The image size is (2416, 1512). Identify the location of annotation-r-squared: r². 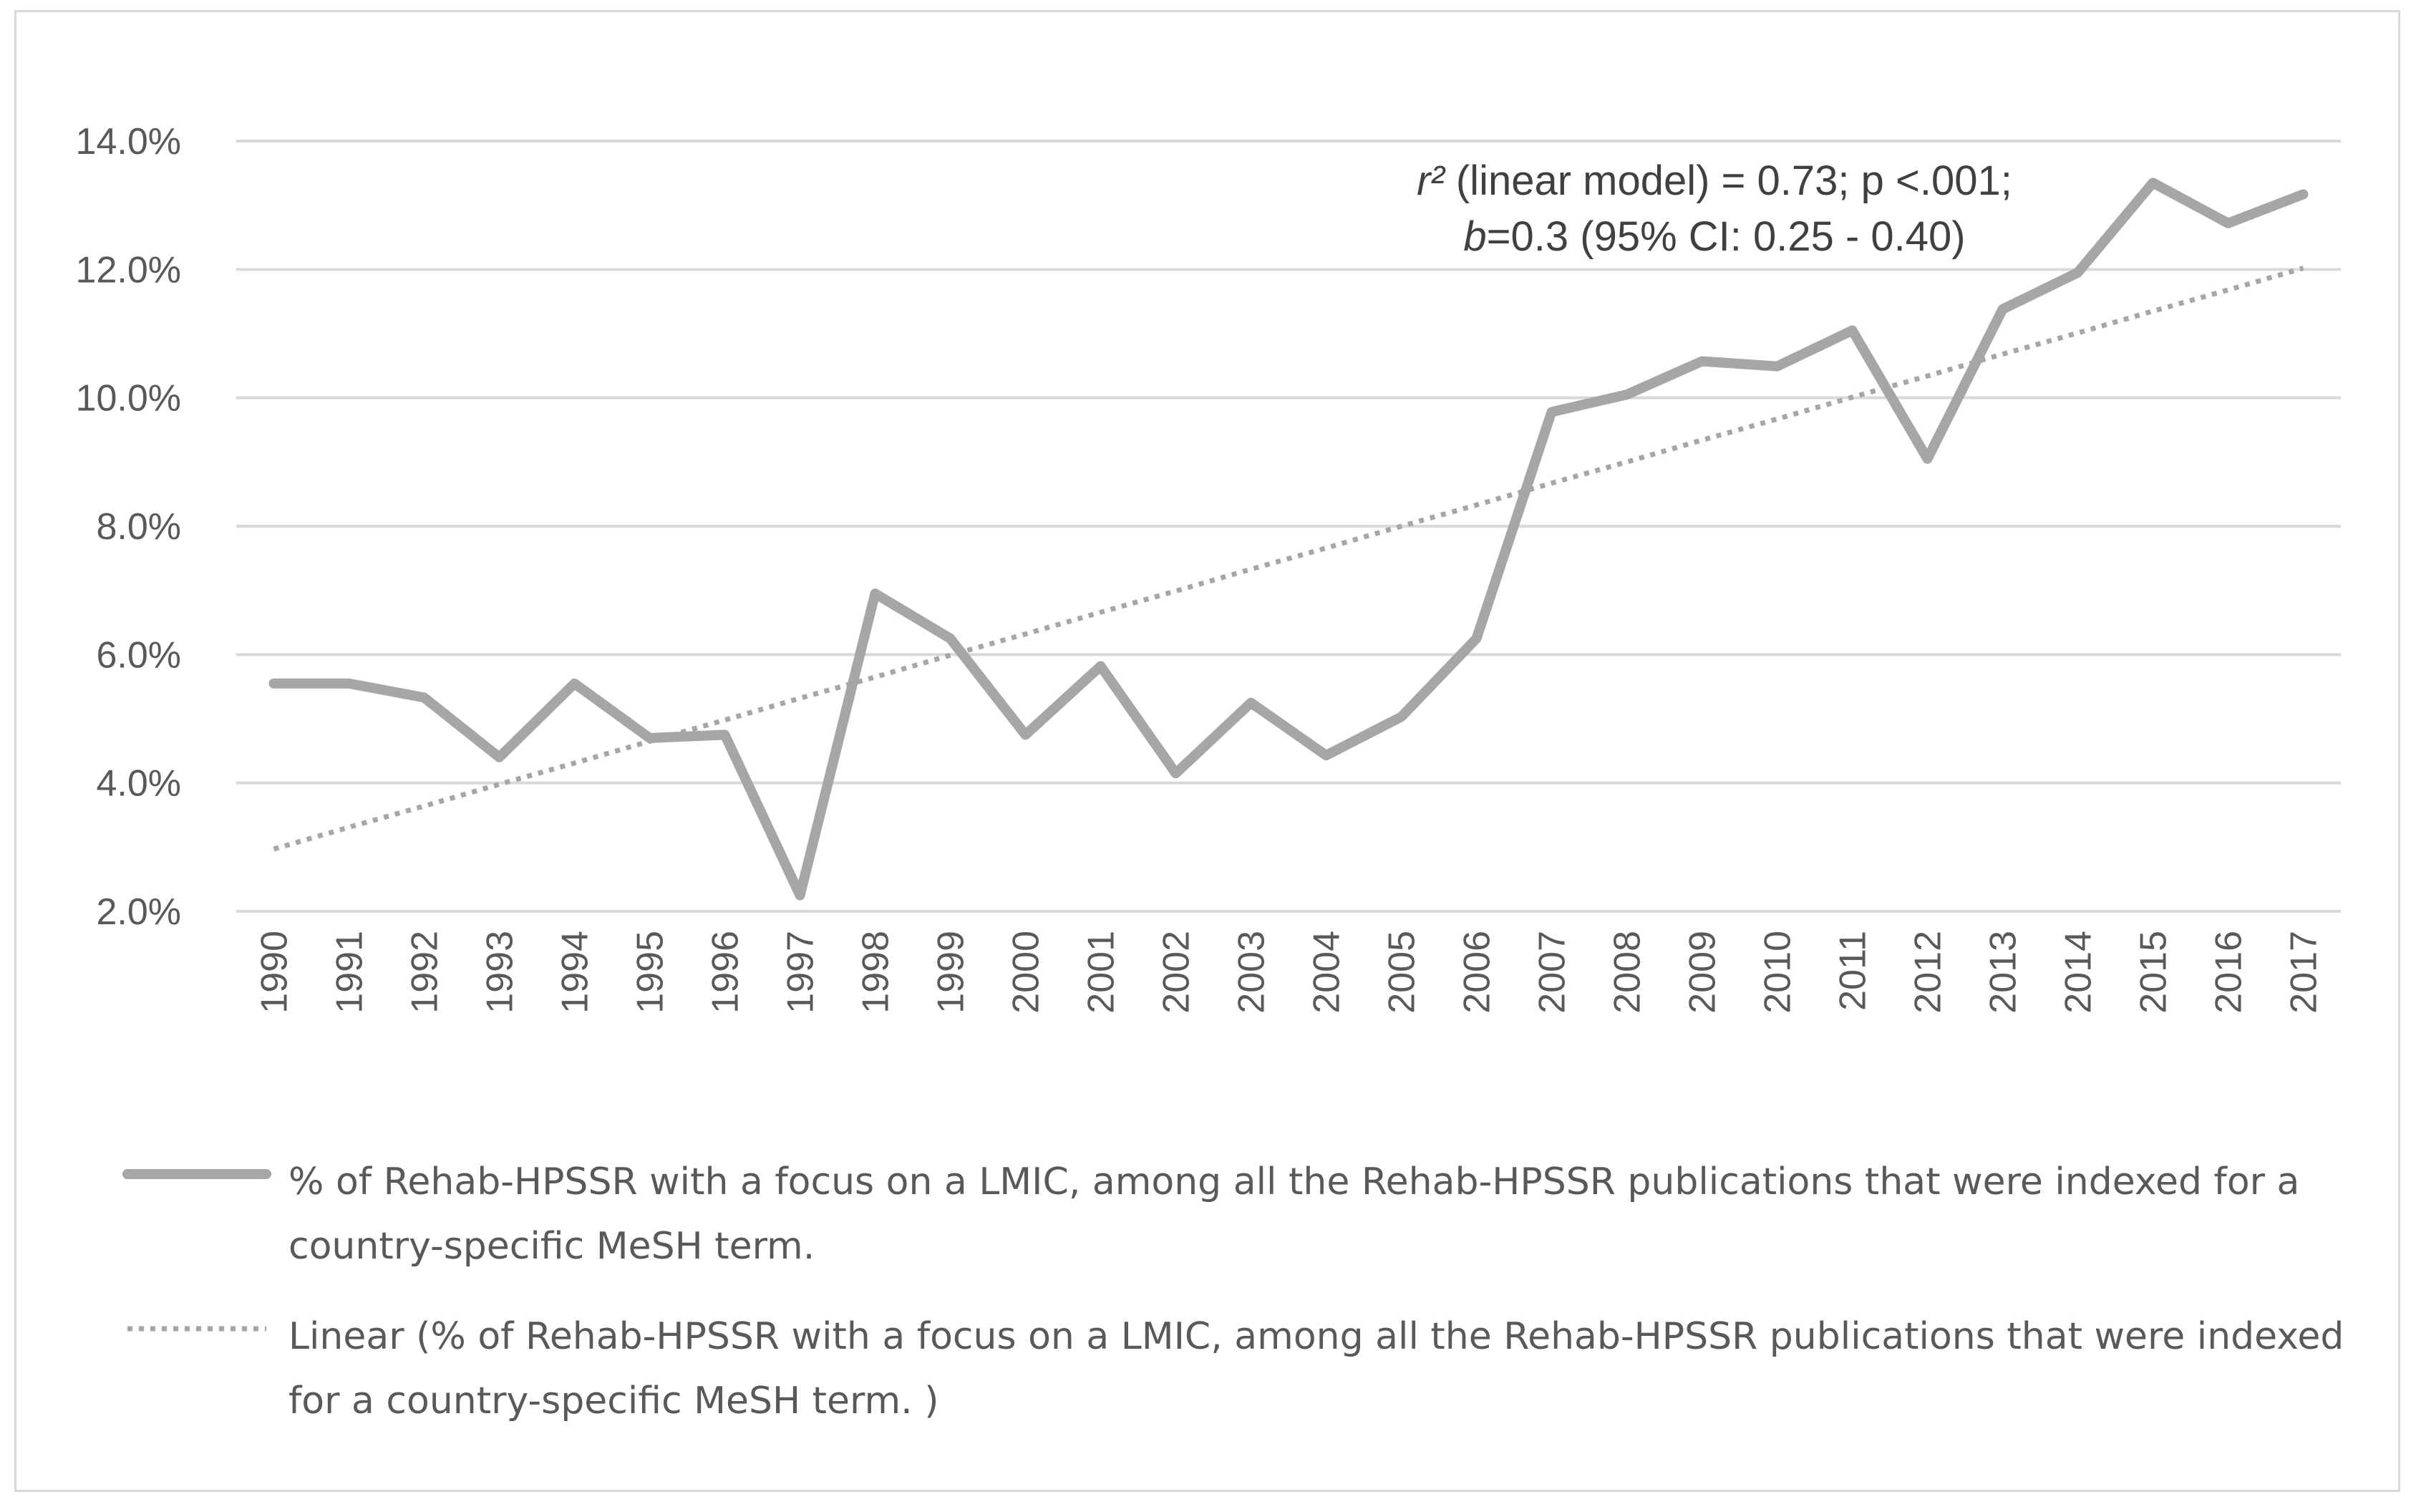
(1431, 181).